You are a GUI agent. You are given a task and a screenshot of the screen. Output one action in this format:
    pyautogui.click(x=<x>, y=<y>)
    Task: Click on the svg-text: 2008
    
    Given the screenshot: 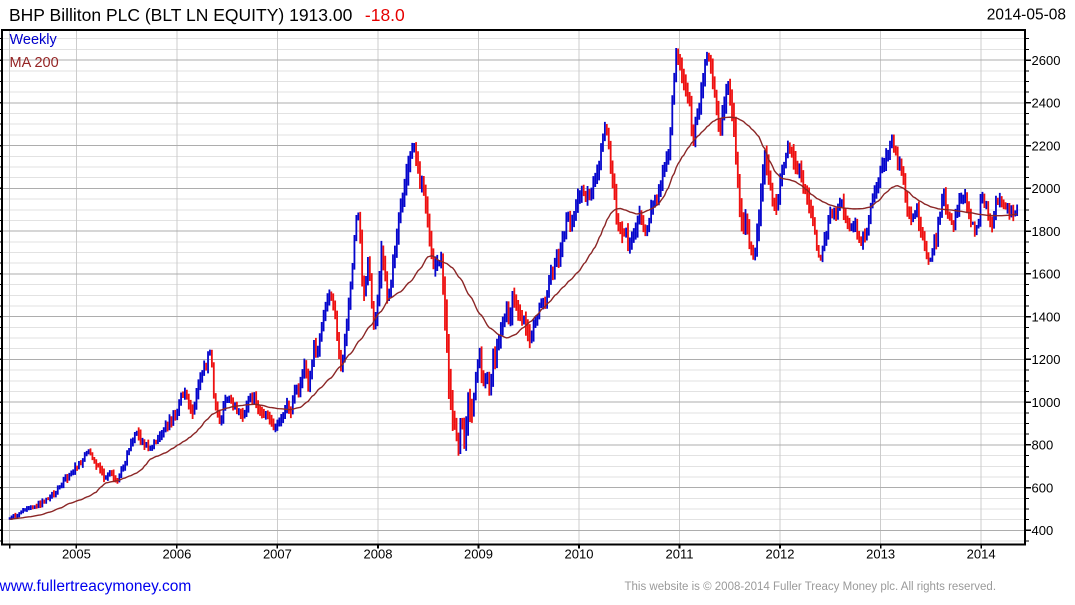 What is the action you would take?
    pyautogui.click(x=378, y=554)
    